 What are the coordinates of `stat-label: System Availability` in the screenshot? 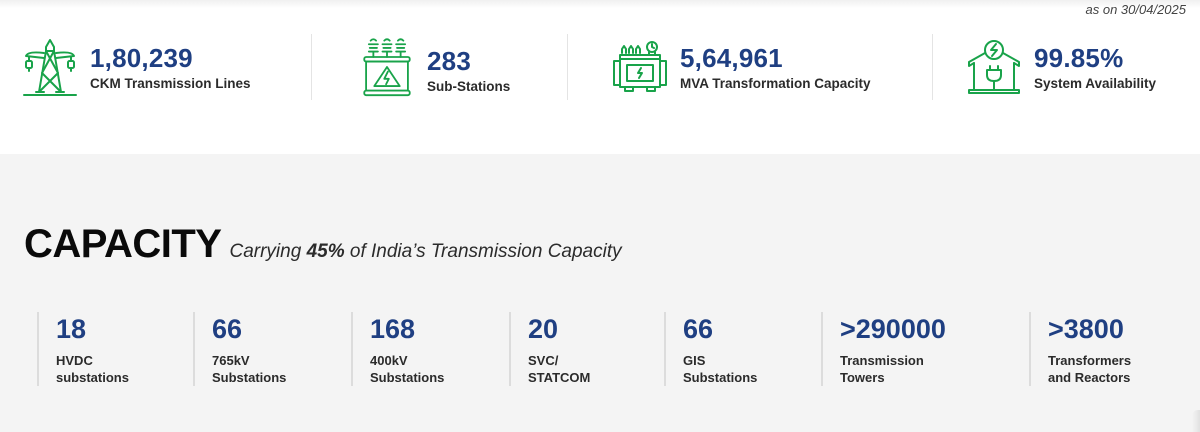 It's located at (1095, 83).